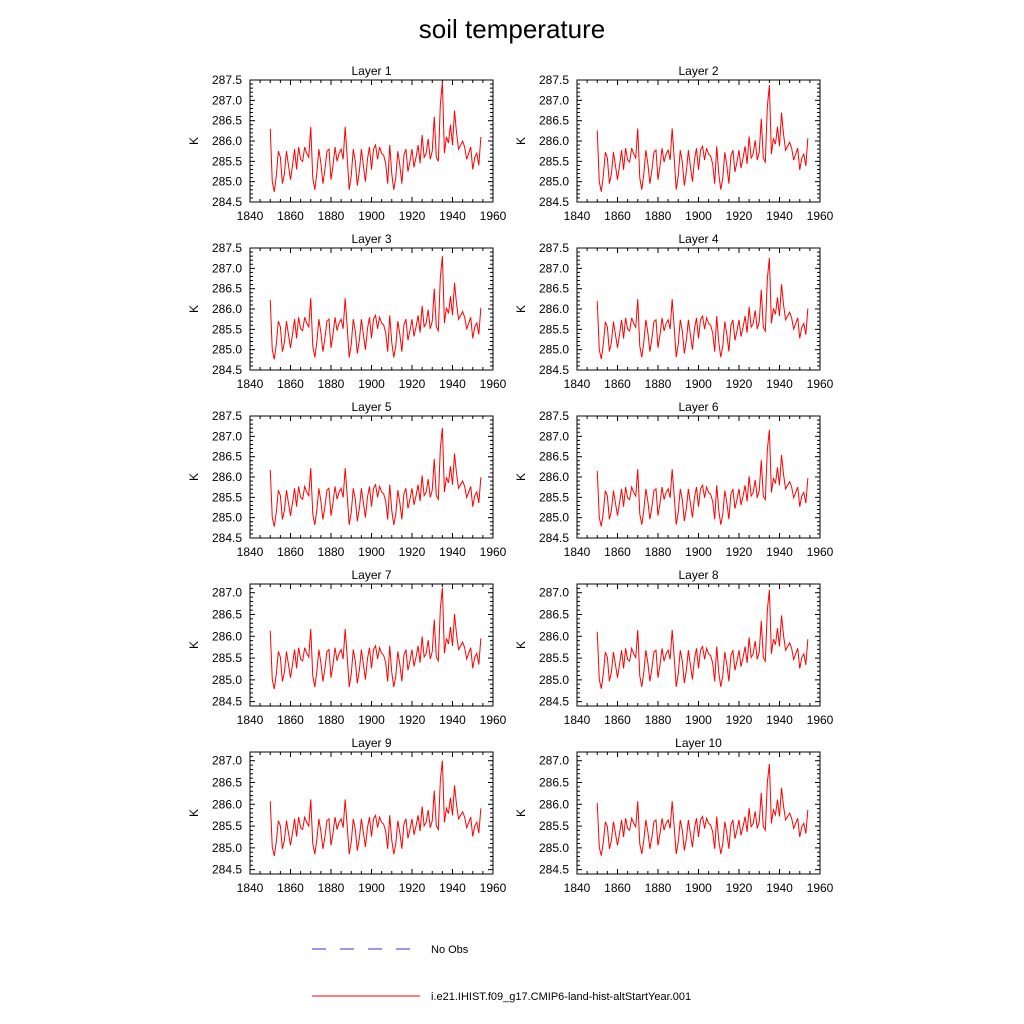  I want to click on legend-entry: No Obs, so click(390, 950).